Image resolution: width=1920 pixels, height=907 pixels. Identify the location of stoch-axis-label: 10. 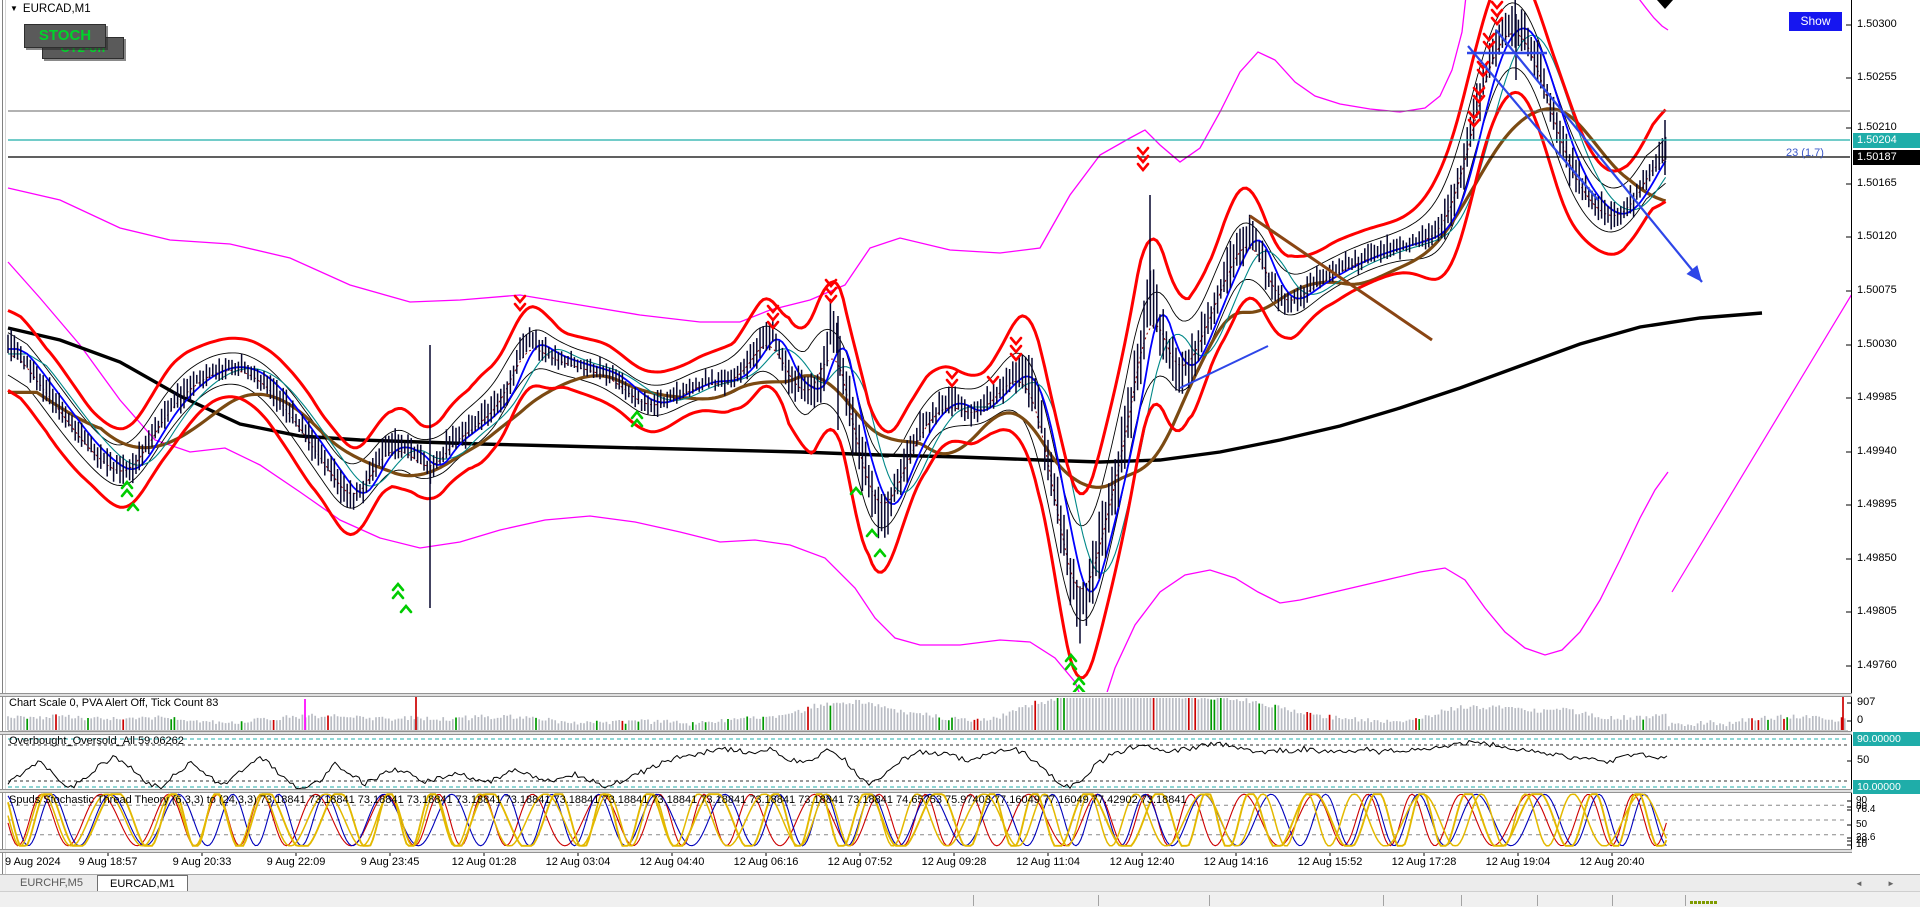
(1862, 844).